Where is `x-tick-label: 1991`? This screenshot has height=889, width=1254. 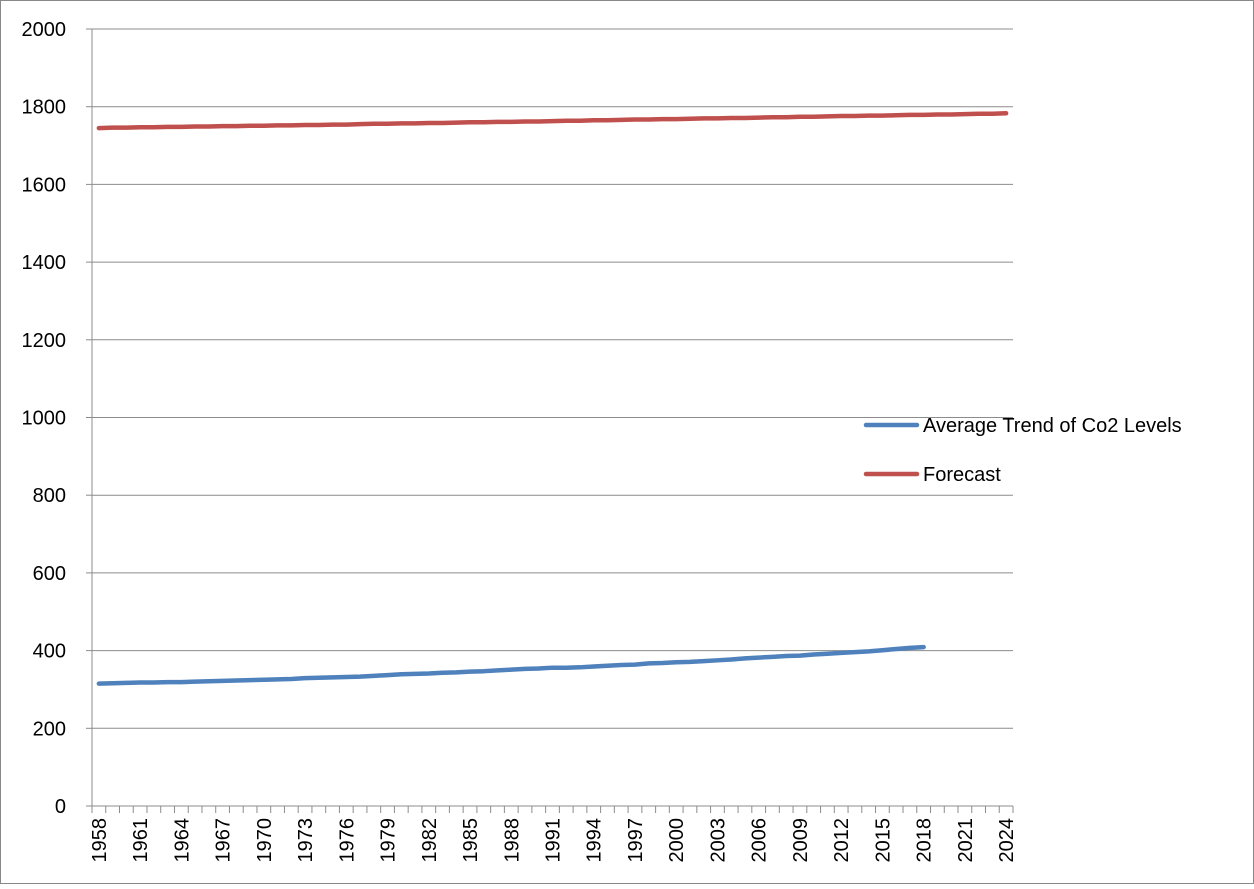
x-tick-label: 1991 is located at coordinates (554, 840).